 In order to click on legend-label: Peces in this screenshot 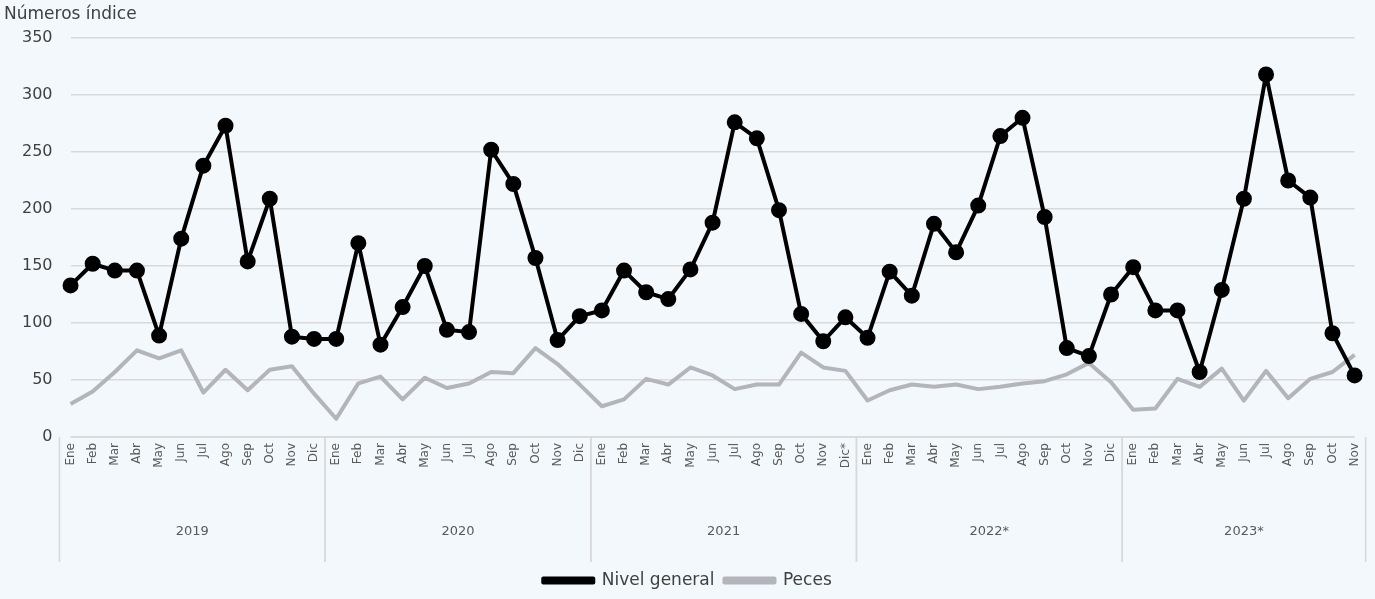, I will do `click(807, 578)`.